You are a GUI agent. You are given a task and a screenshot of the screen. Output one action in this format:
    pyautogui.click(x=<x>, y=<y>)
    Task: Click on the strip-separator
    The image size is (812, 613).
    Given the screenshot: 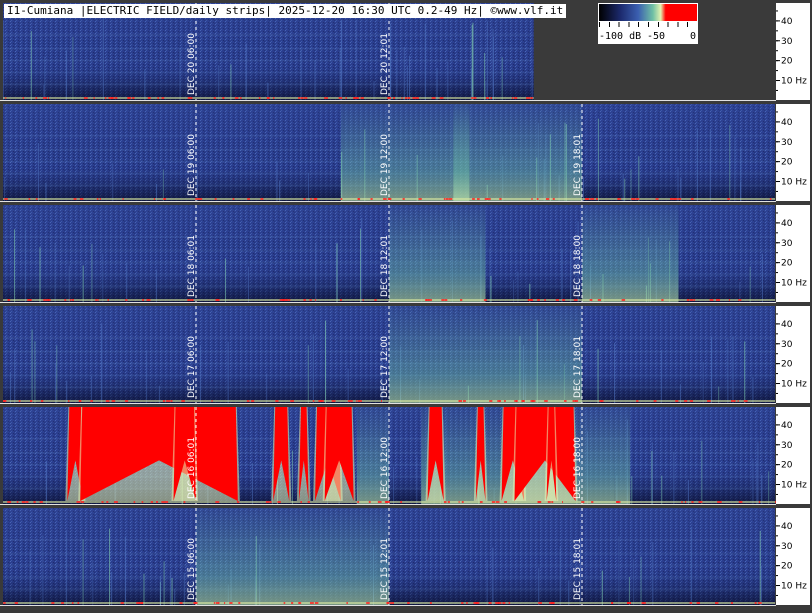 What is the action you would take?
    pyautogui.click(x=388, y=201)
    